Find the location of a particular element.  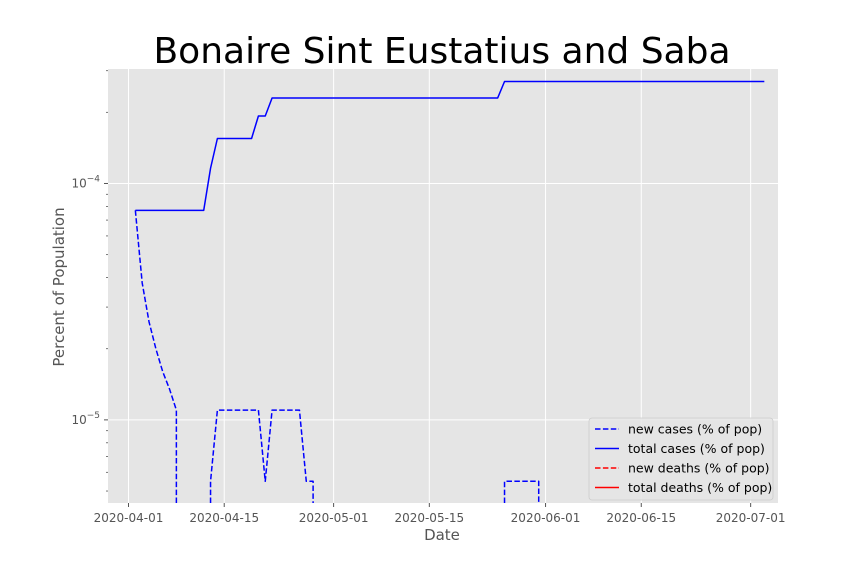

x-tick-label: 2020-05-01 is located at coordinates (334, 518).